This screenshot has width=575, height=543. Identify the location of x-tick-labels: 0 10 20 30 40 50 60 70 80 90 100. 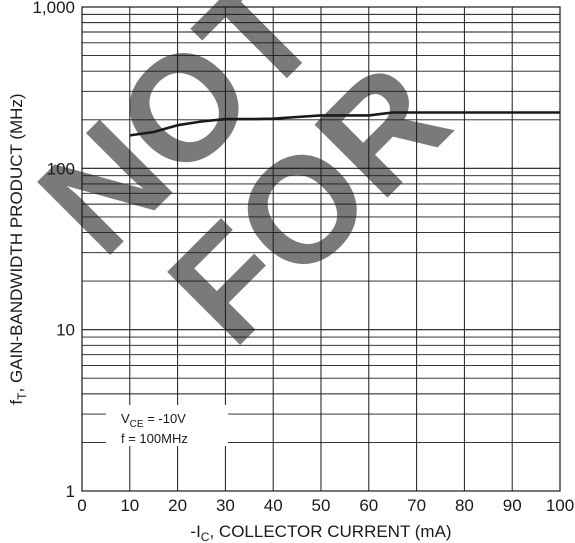
(325, 505).